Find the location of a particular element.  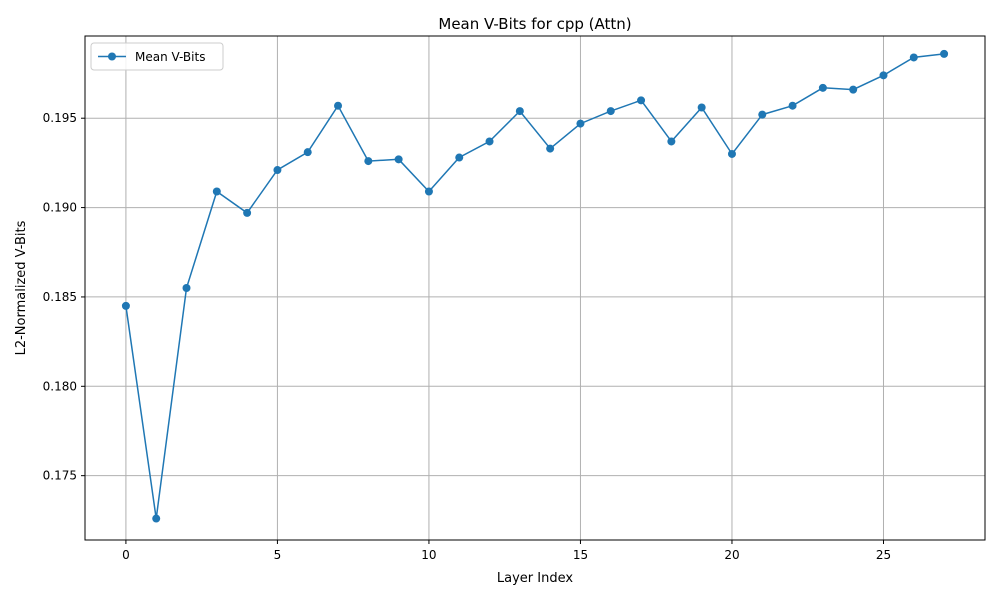

legend-label: Mean V-Bits is located at coordinates (170, 57).